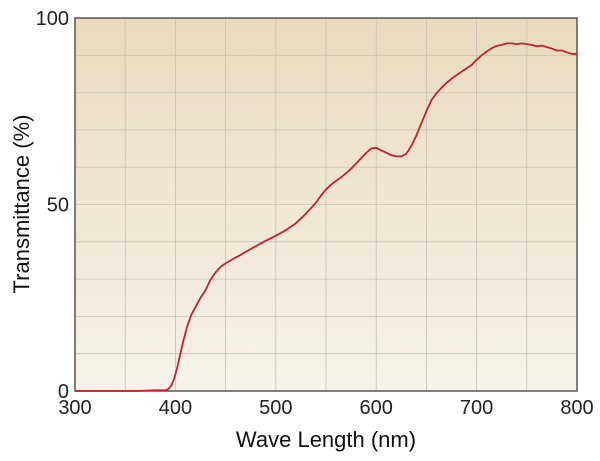  What do you see at coordinates (58, 206) in the screenshot?
I see `y-tick-label: 50` at bounding box center [58, 206].